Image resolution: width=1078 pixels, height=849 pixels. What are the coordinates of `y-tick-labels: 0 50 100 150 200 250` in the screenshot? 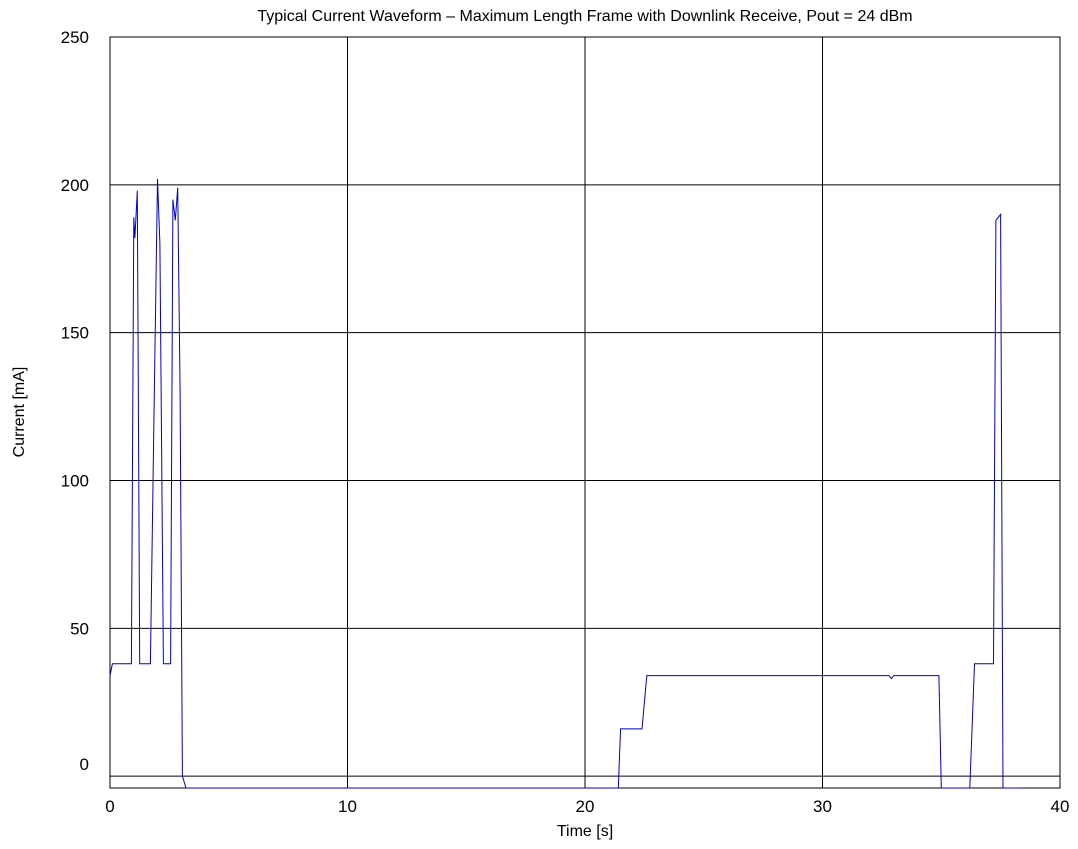 It's located at (75, 401).